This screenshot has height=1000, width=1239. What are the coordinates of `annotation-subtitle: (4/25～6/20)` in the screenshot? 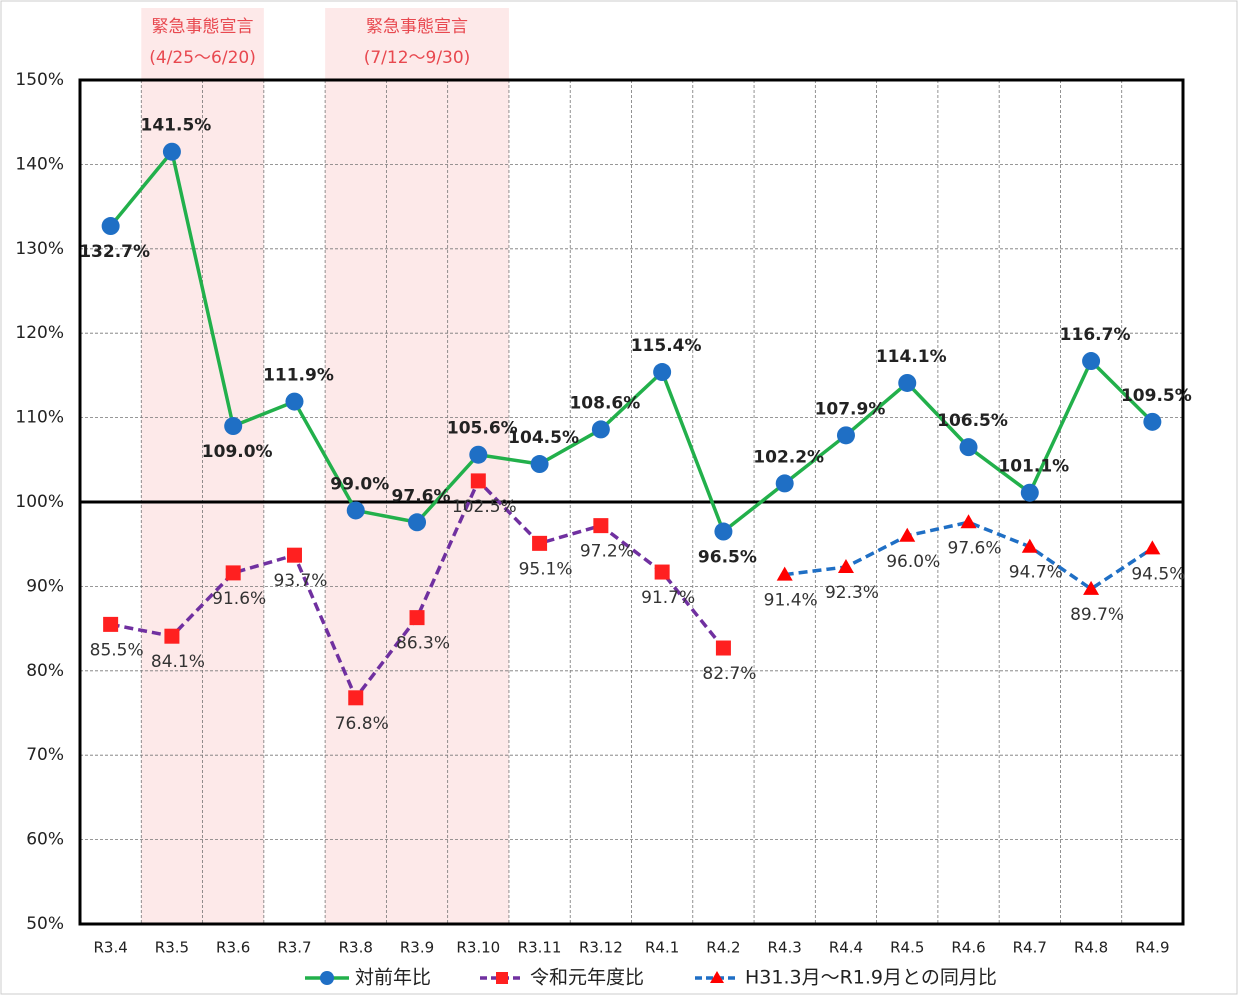 It's located at (202, 58).